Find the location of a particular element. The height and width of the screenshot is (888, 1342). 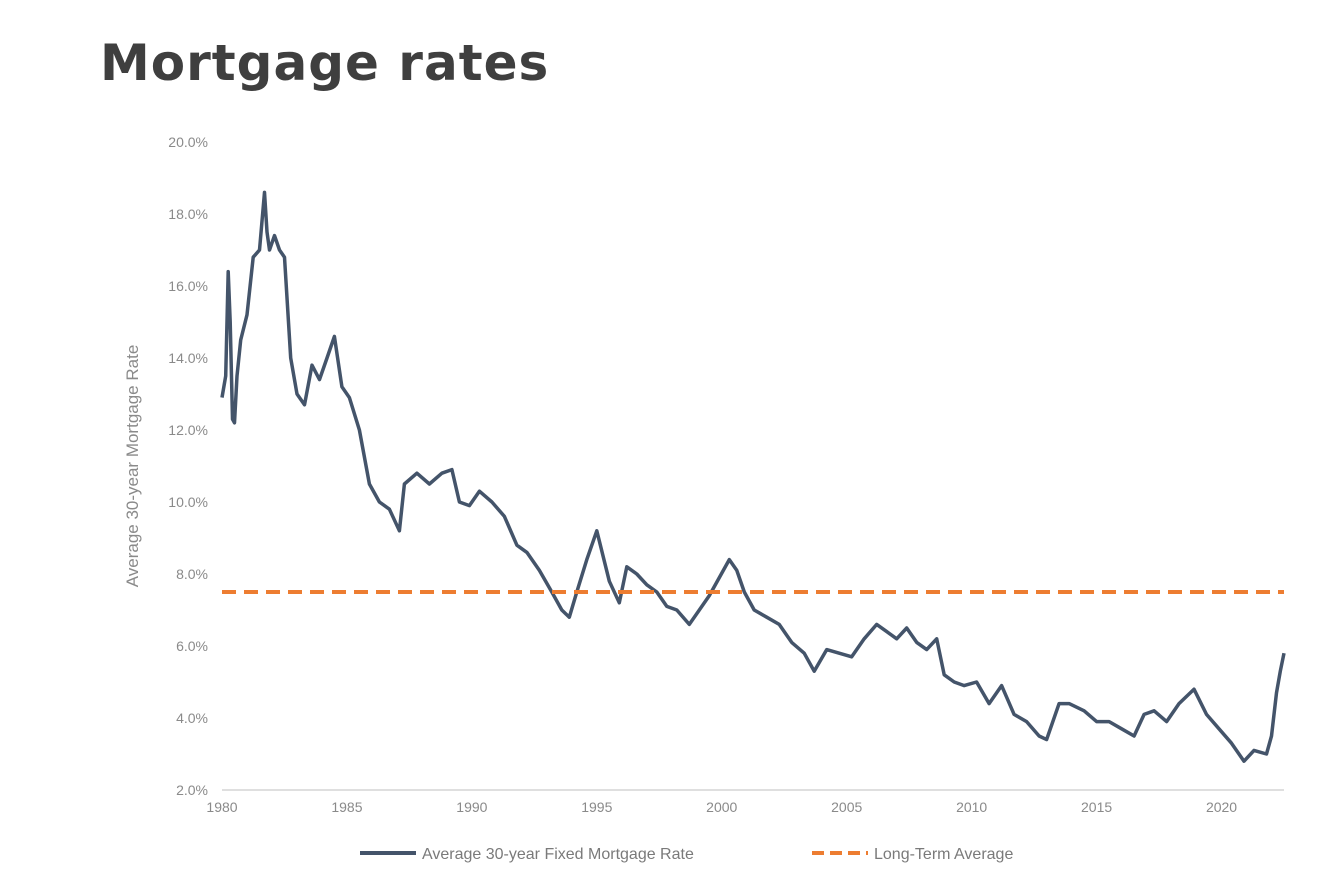

y-tick-label: 8.0% is located at coordinates (192, 574).